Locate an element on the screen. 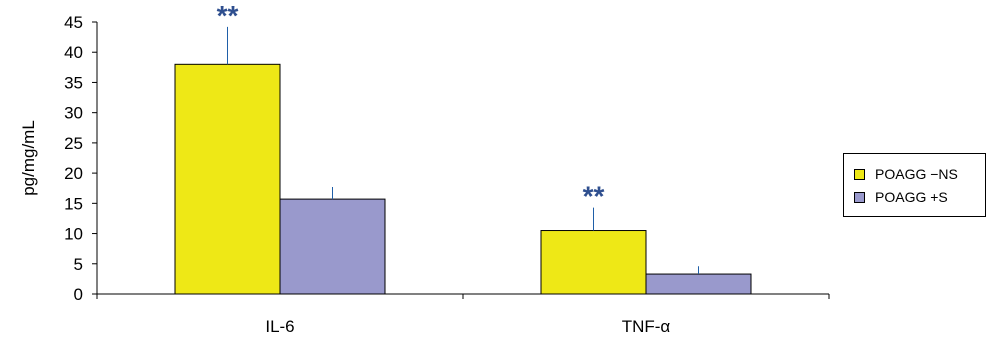 This screenshot has height=338, width=994. legend-label-series-1: POAGG −NS is located at coordinates (916, 174).